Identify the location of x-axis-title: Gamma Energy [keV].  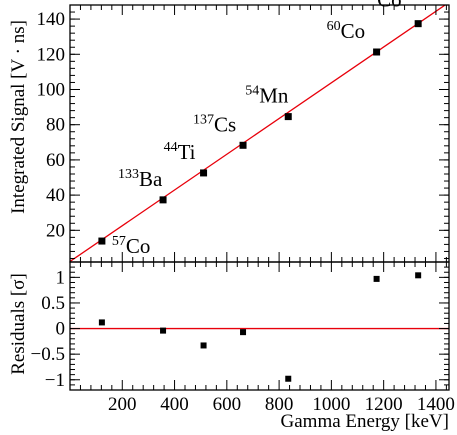
(365, 421).